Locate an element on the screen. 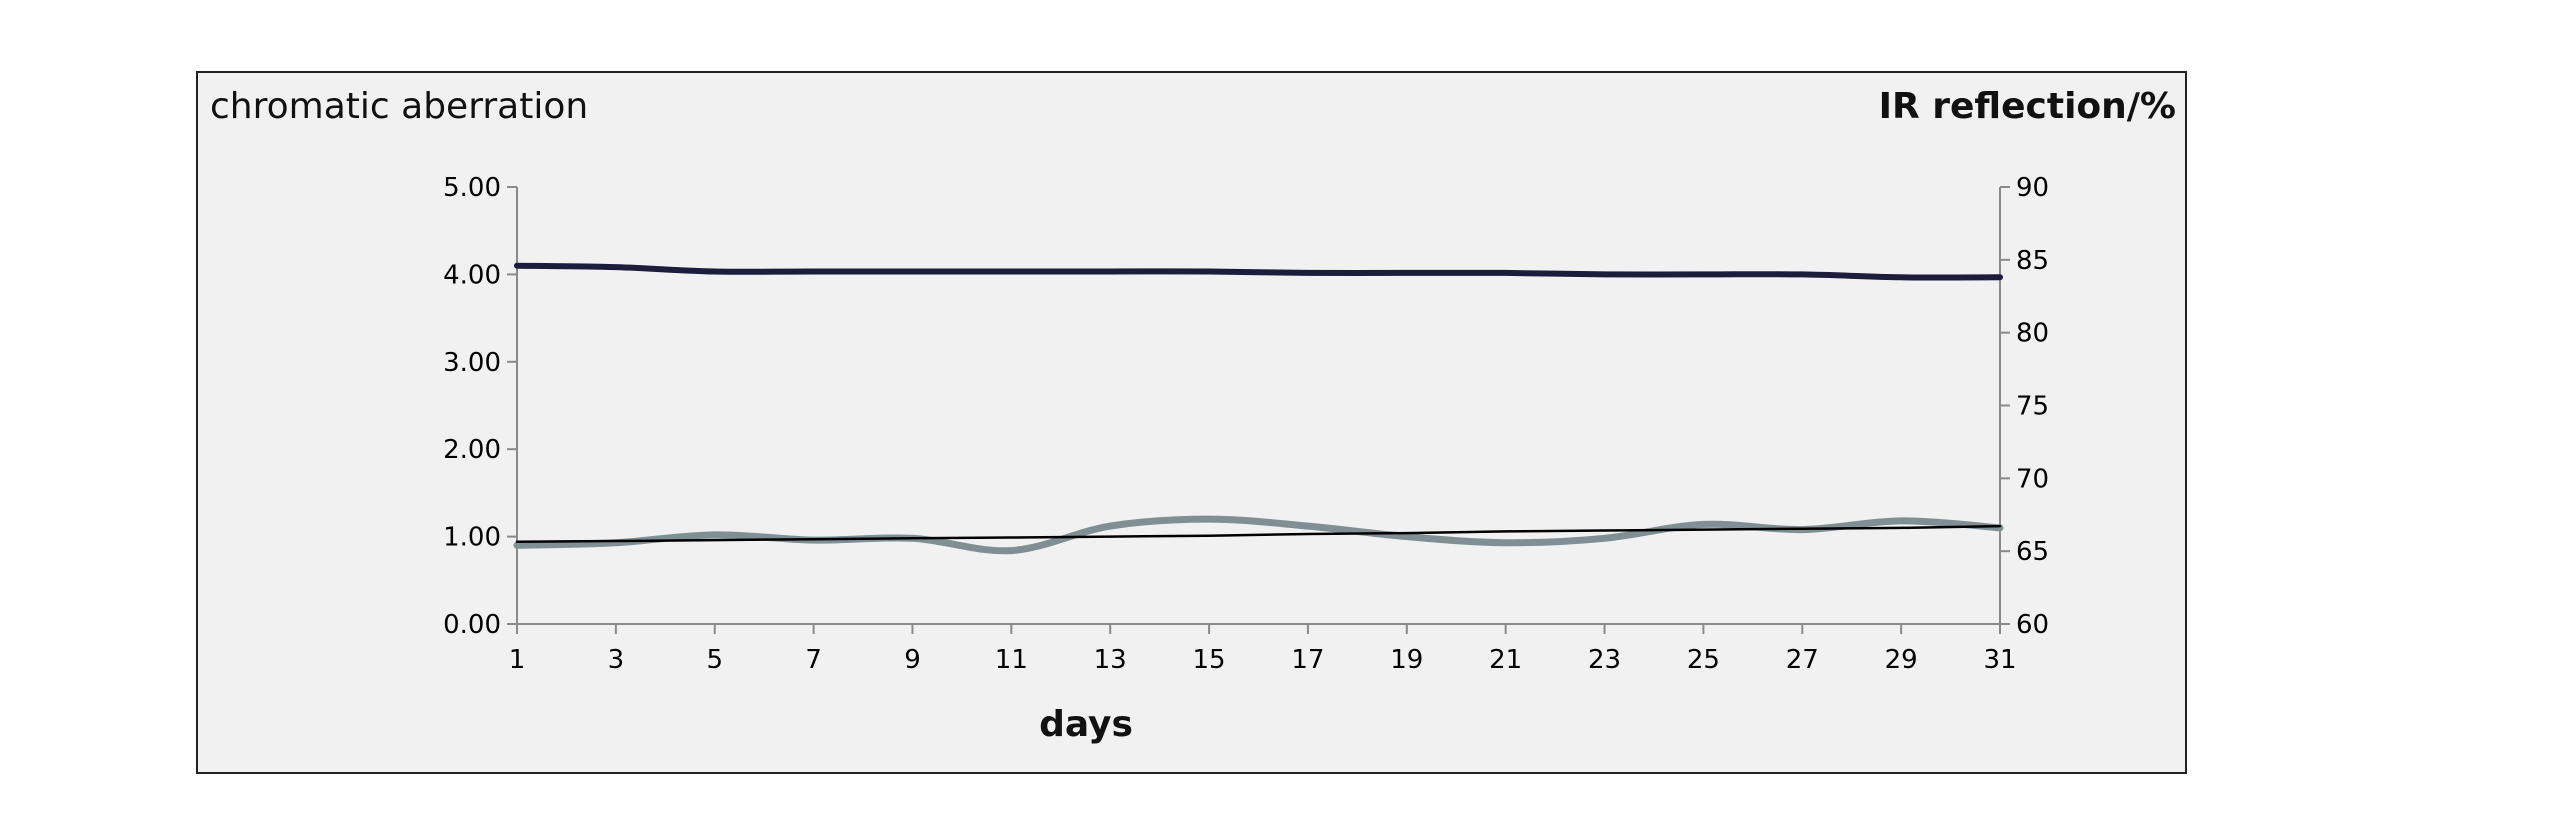  right-y-tick-label: 60 is located at coordinates (2032, 625).